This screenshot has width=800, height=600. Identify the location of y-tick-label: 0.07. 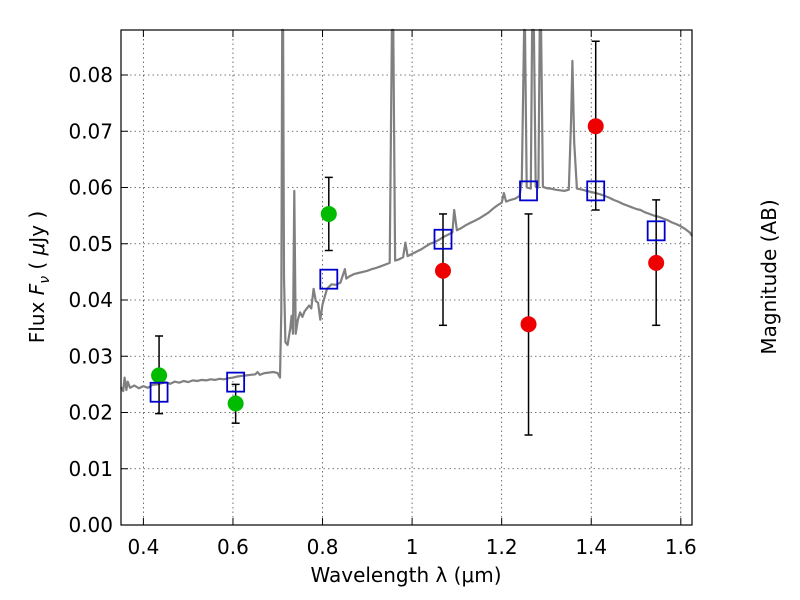
(90, 131).